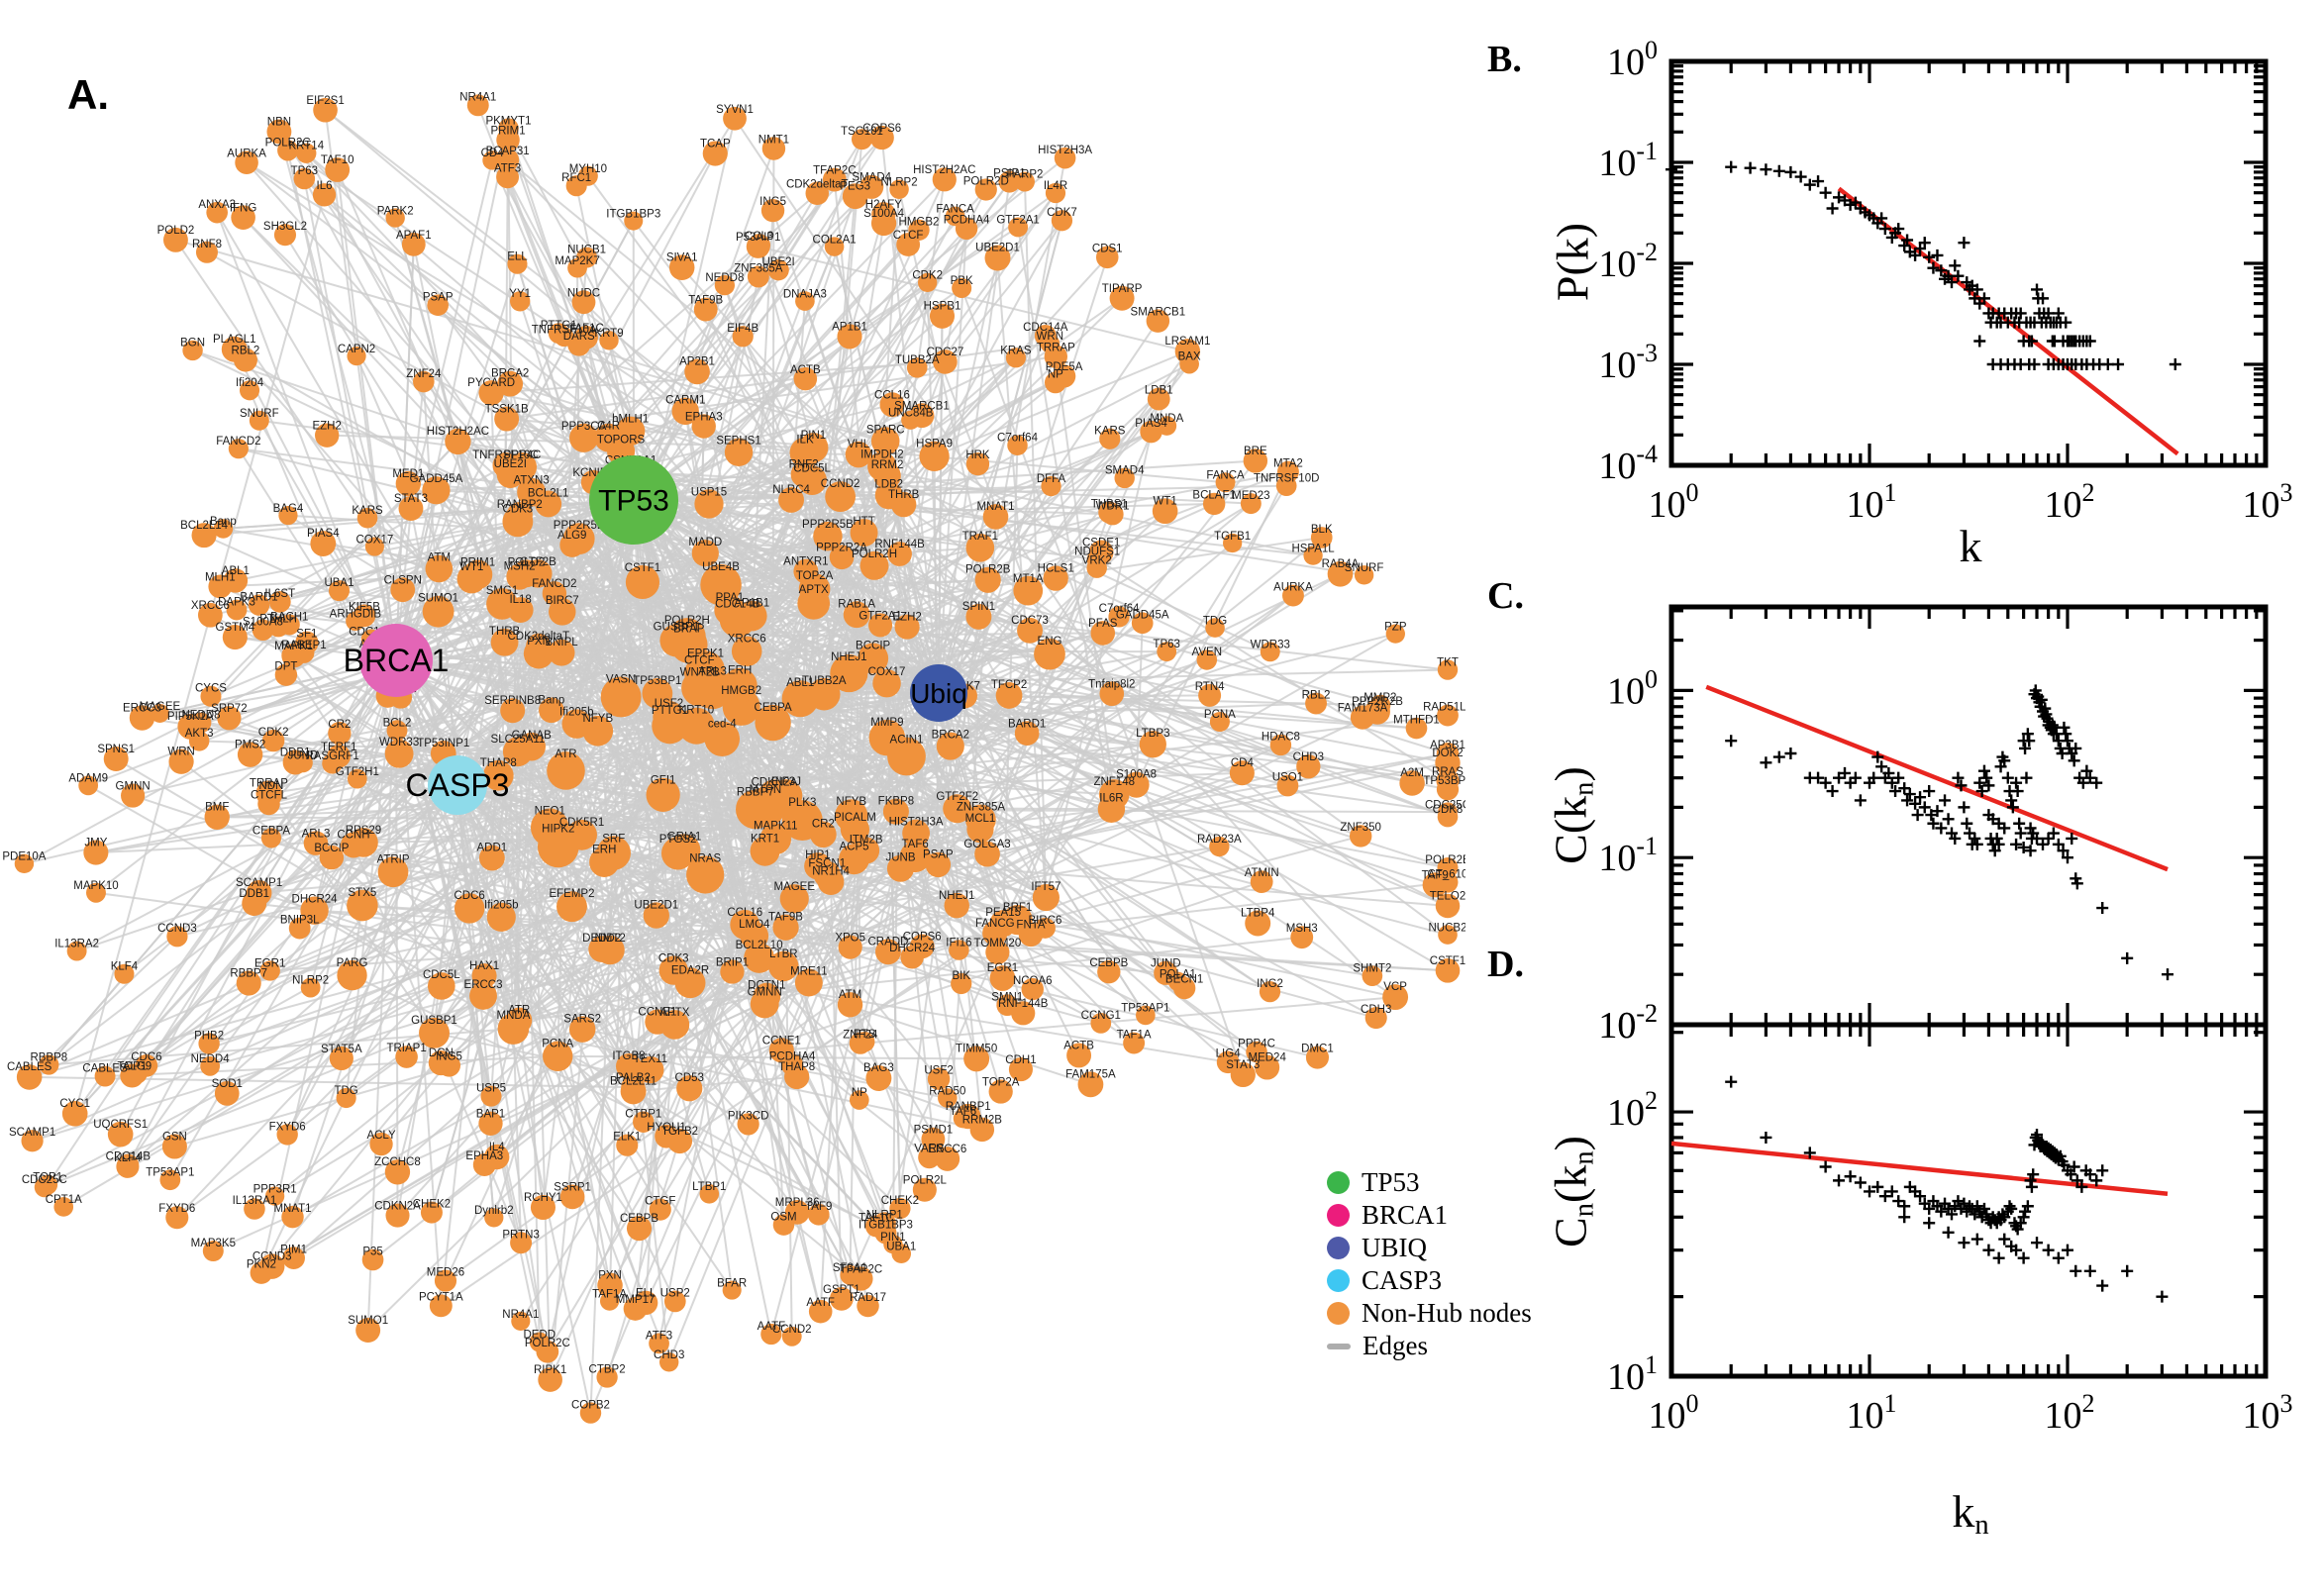 The image size is (2323, 1596). I want to click on plot-frame, so click(1969, 263).